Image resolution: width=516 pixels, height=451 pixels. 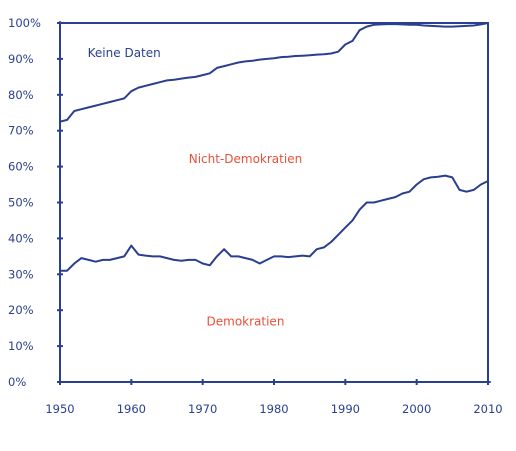 What do you see at coordinates (416, 409) in the screenshot?
I see `x-tick-label: 2000` at bounding box center [416, 409].